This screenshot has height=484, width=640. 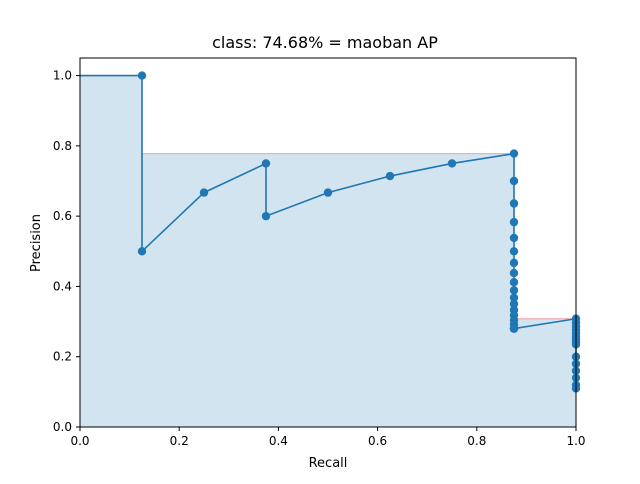 I want to click on x-tick-label: 0.4, so click(x=278, y=441).